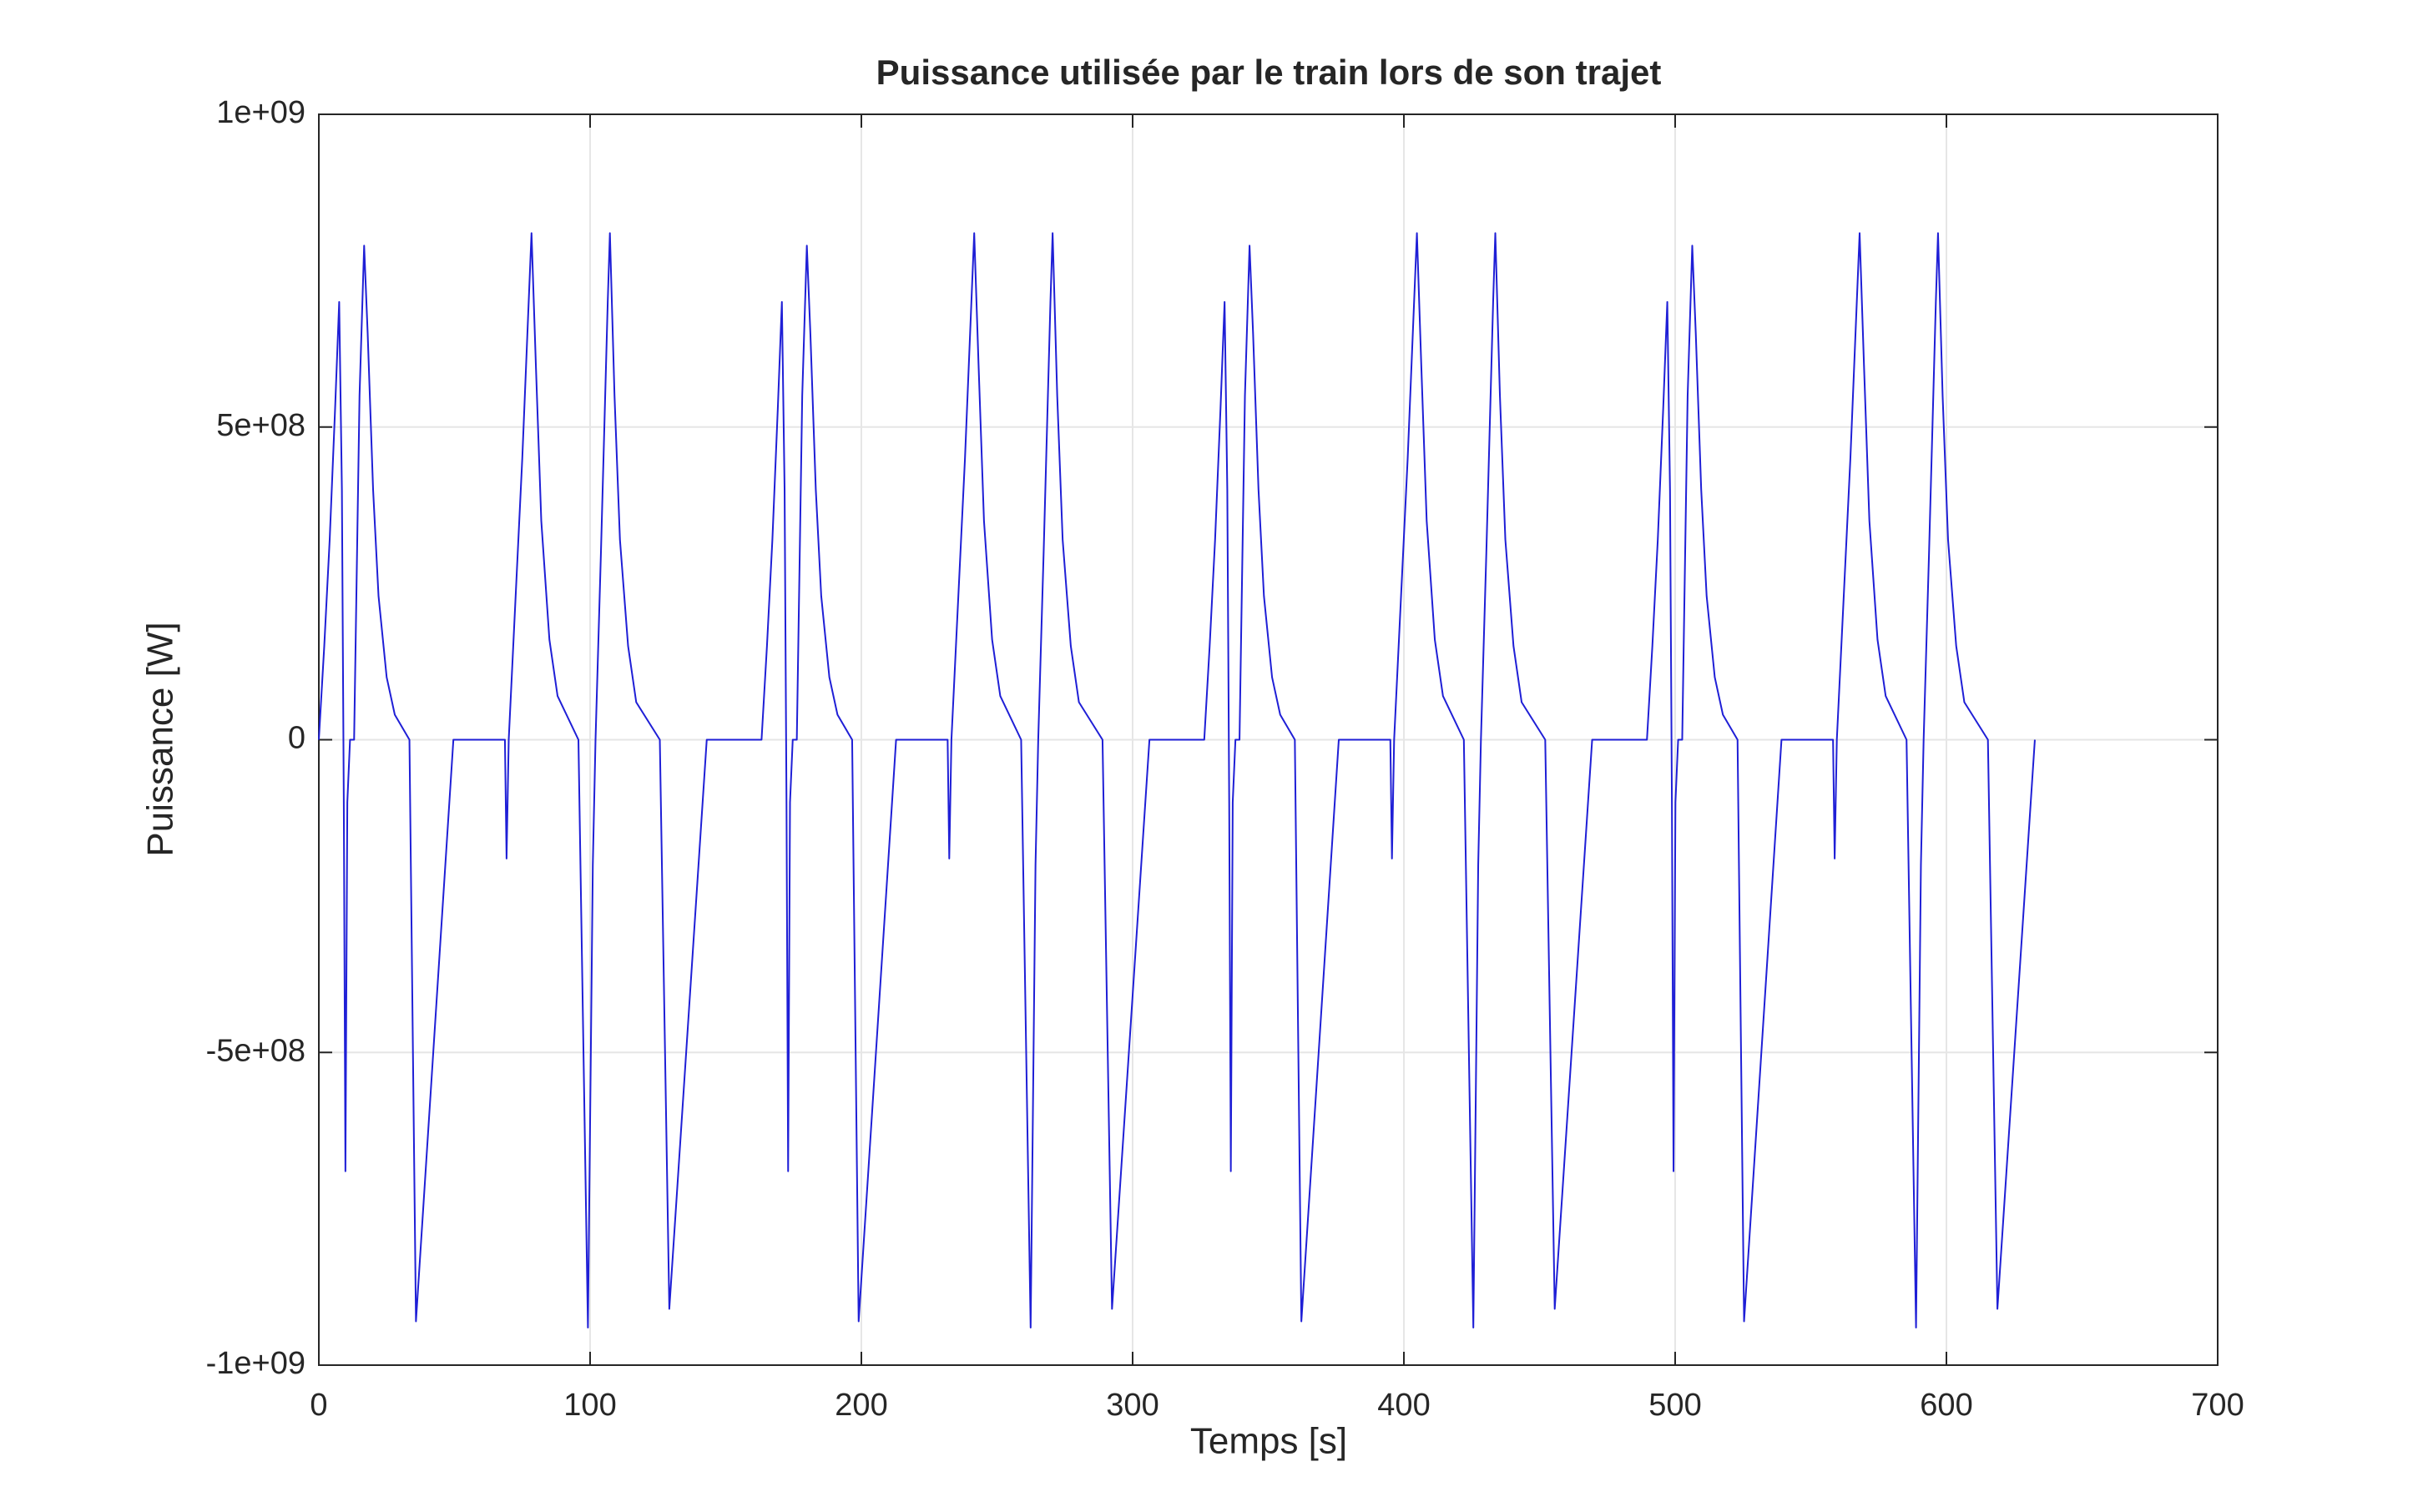 The width and height of the screenshot is (2418, 1512). I want to click on x-tick-label: 500, so click(1674, 1405).